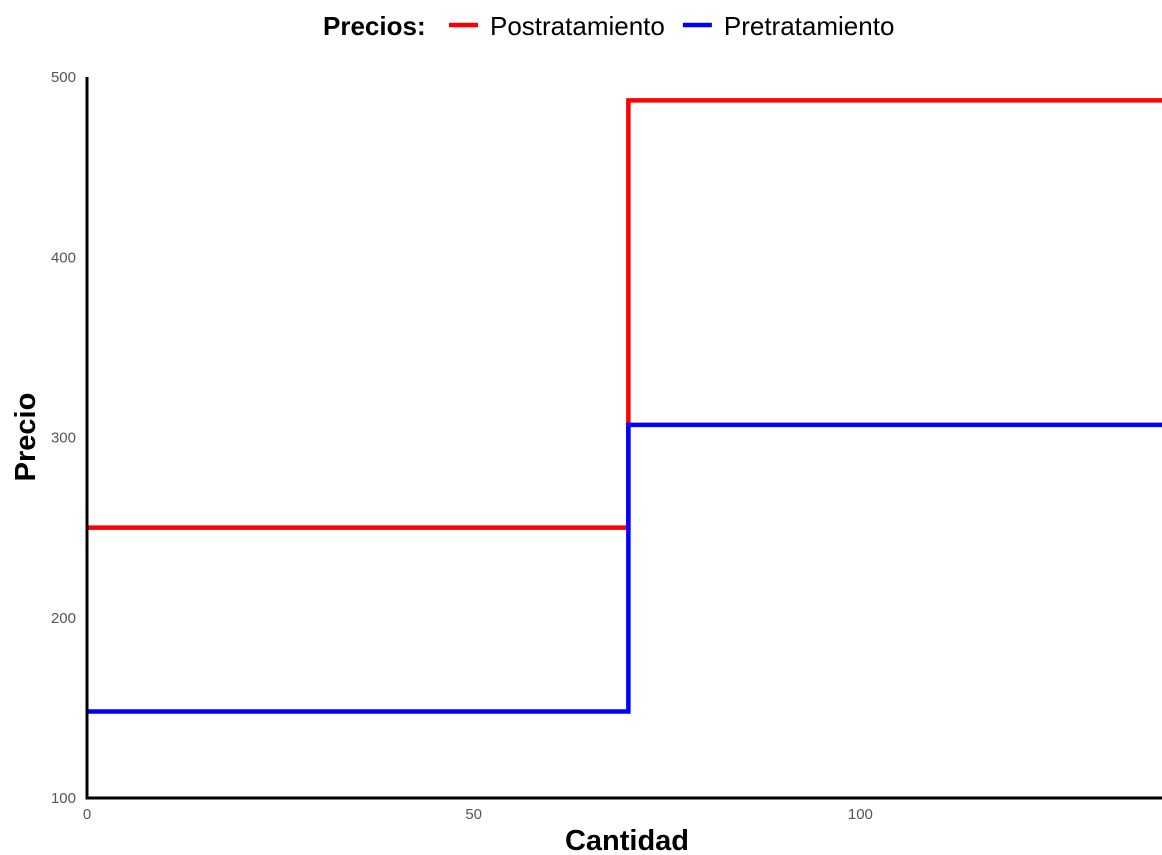 The height and width of the screenshot is (855, 1162). What do you see at coordinates (627, 840) in the screenshot?
I see `x-axis-title: Cantidad` at bounding box center [627, 840].